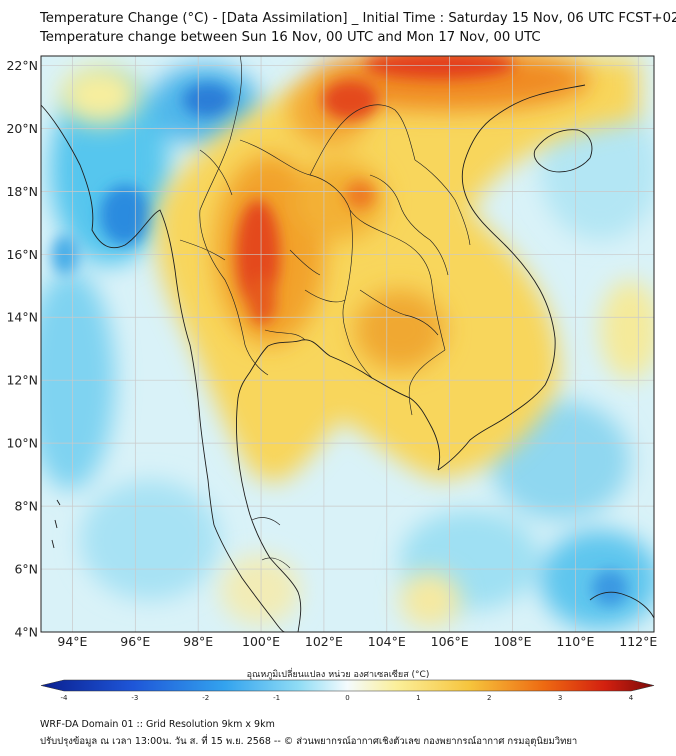 The width and height of the screenshot is (676, 756). What do you see at coordinates (276, 698) in the screenshot?
I see `colorbar-tick-label: -1` at bounding box center [276, 698].